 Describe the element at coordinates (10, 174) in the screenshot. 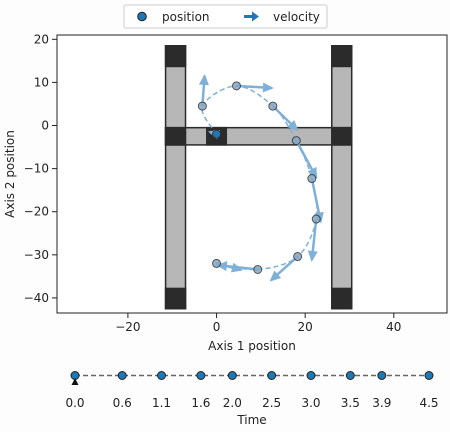

I see `y-axis-label: Axis 2 position` at that location.